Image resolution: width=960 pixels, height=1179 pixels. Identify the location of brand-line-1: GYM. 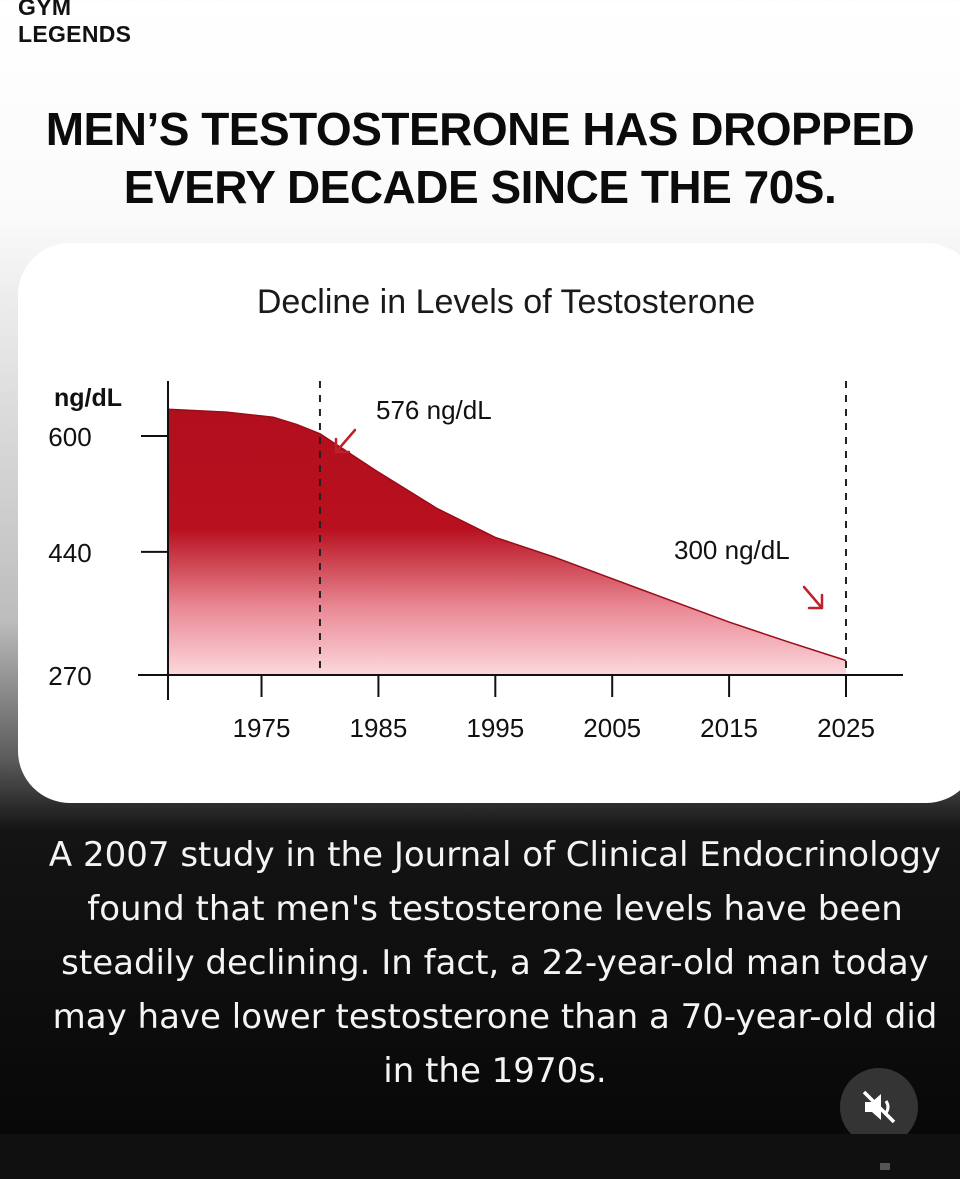
(45, 10).